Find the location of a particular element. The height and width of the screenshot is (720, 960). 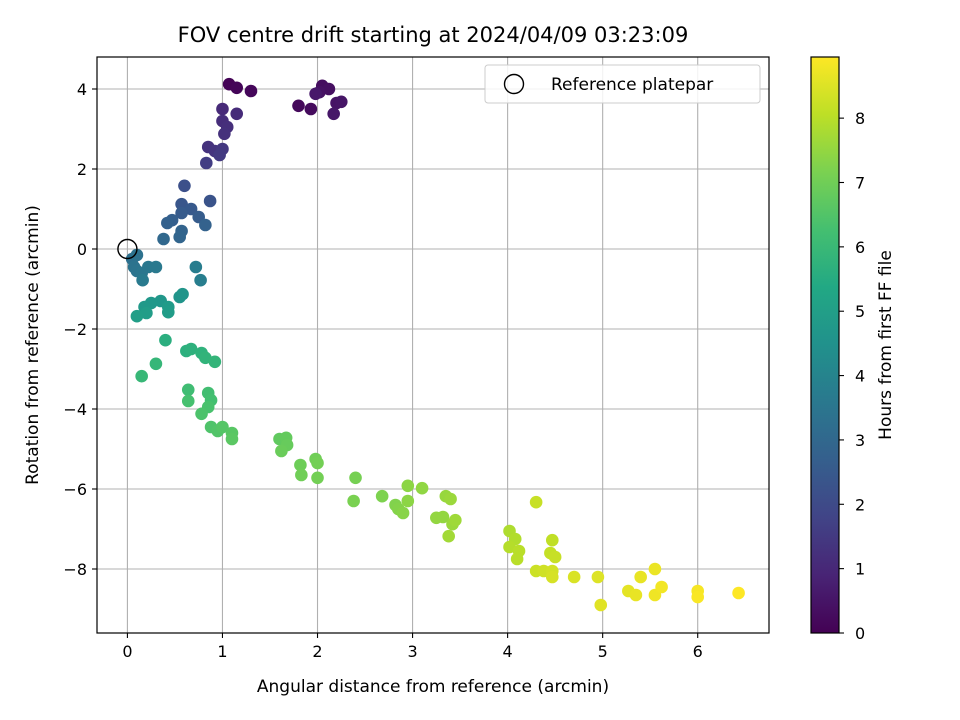

colorbar-tick-label: 3 is located at coordinates (860, 440).